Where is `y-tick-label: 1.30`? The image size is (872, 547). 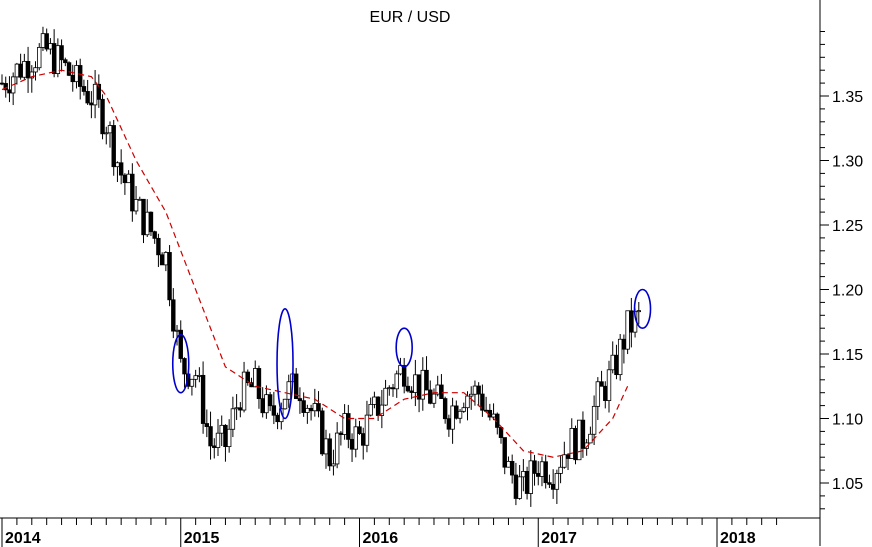 y-tick-label: 1.30 is located at coordinates (847, 162).